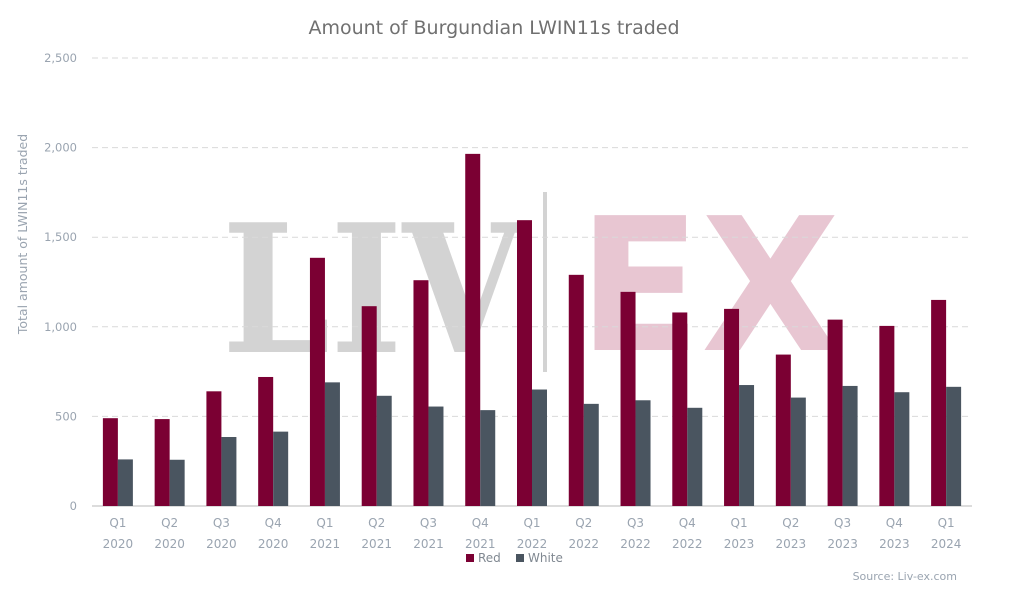 This screenshot has width=1024, height=597. What do you see at coordinates (514, 558) in the screenshot?
I see `legend: Red White` at bounding box center [514, 558].